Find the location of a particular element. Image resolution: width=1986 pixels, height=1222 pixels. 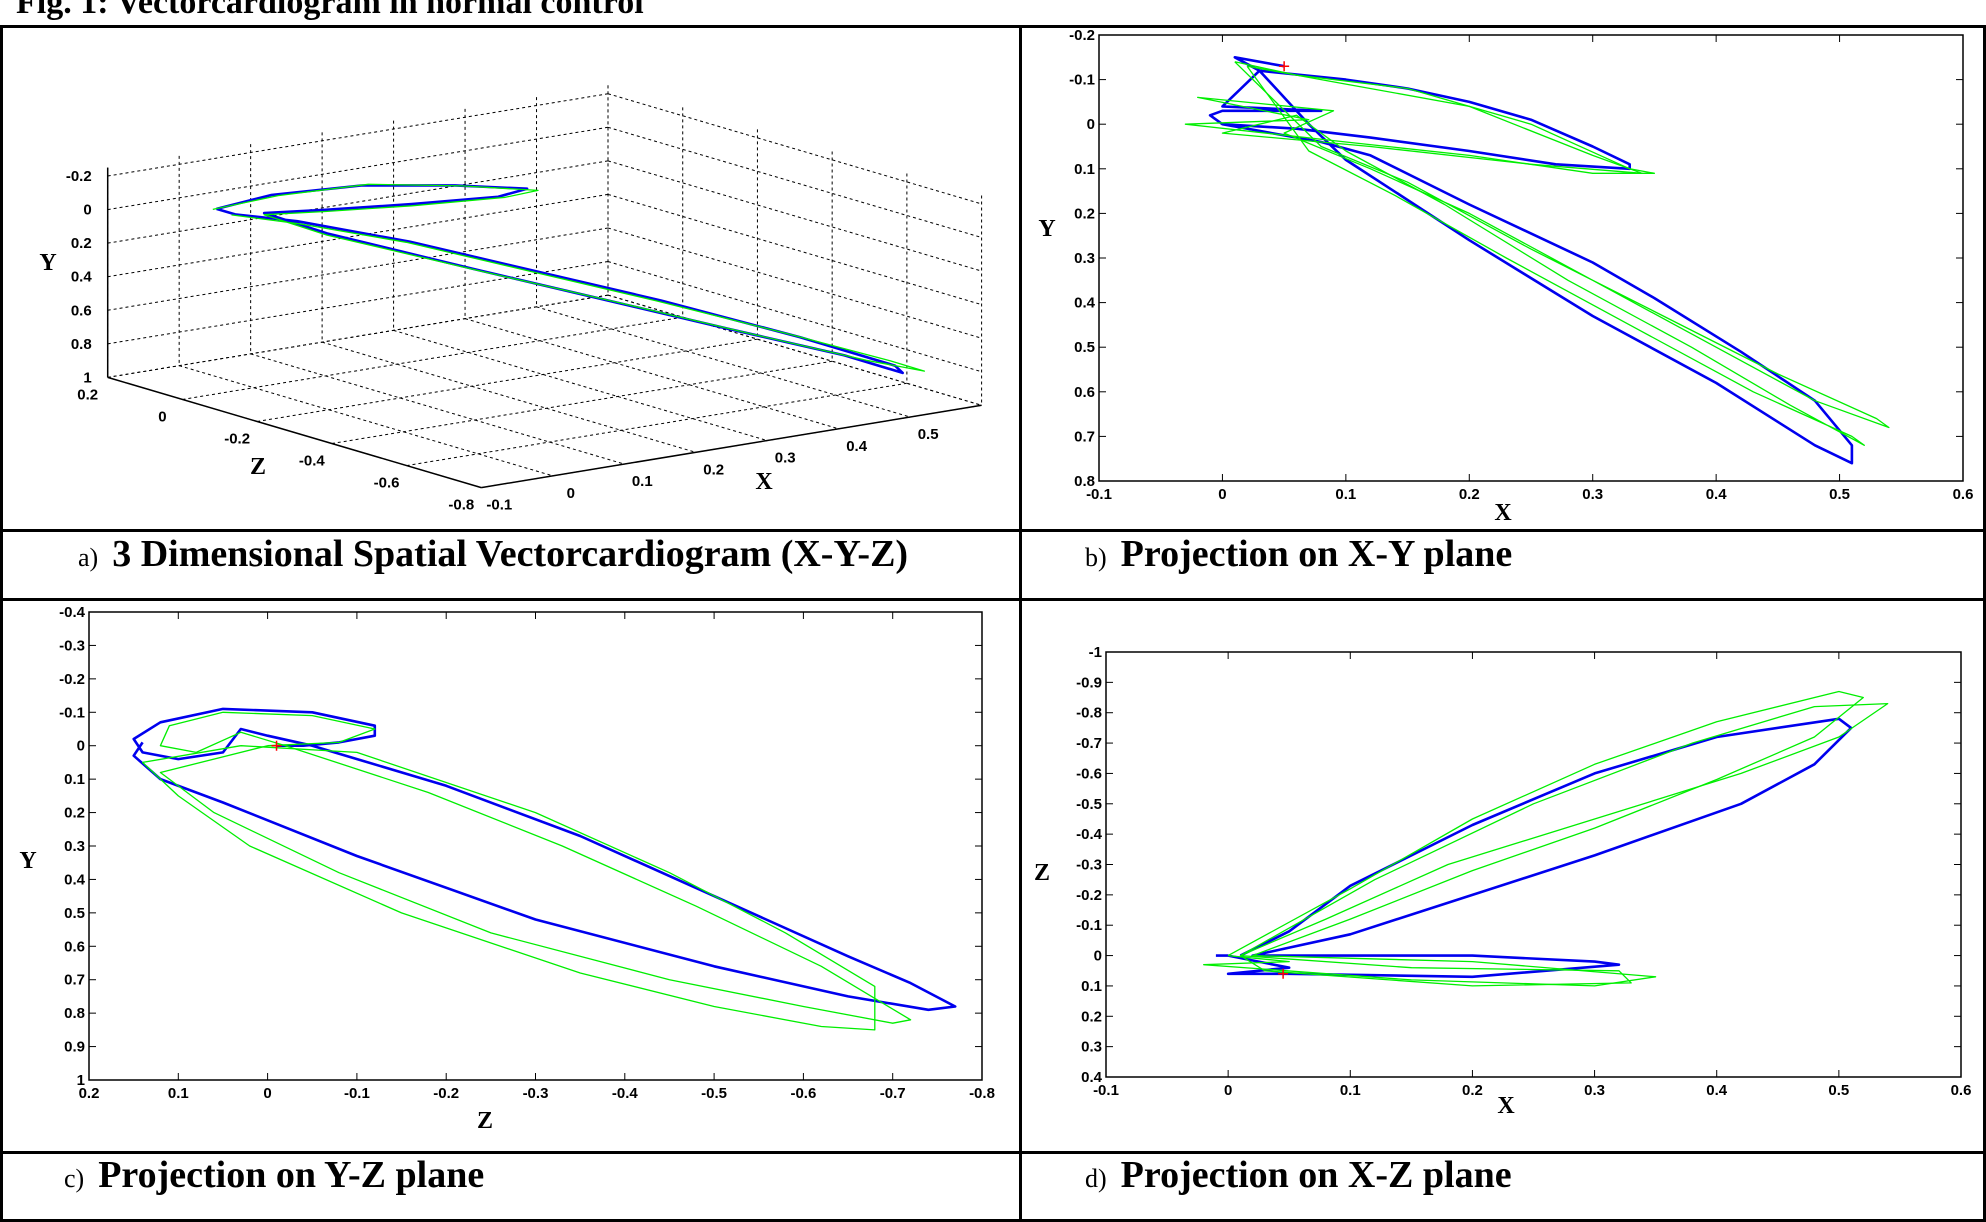

z-tick-label: -0.2 is located at coordinates (237, 438).